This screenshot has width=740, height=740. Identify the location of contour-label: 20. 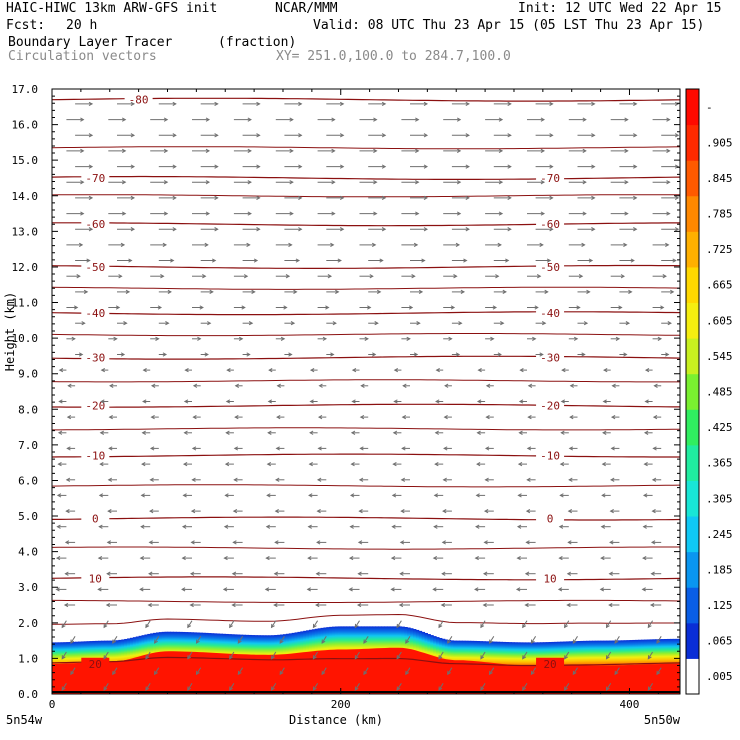
(549, 664).